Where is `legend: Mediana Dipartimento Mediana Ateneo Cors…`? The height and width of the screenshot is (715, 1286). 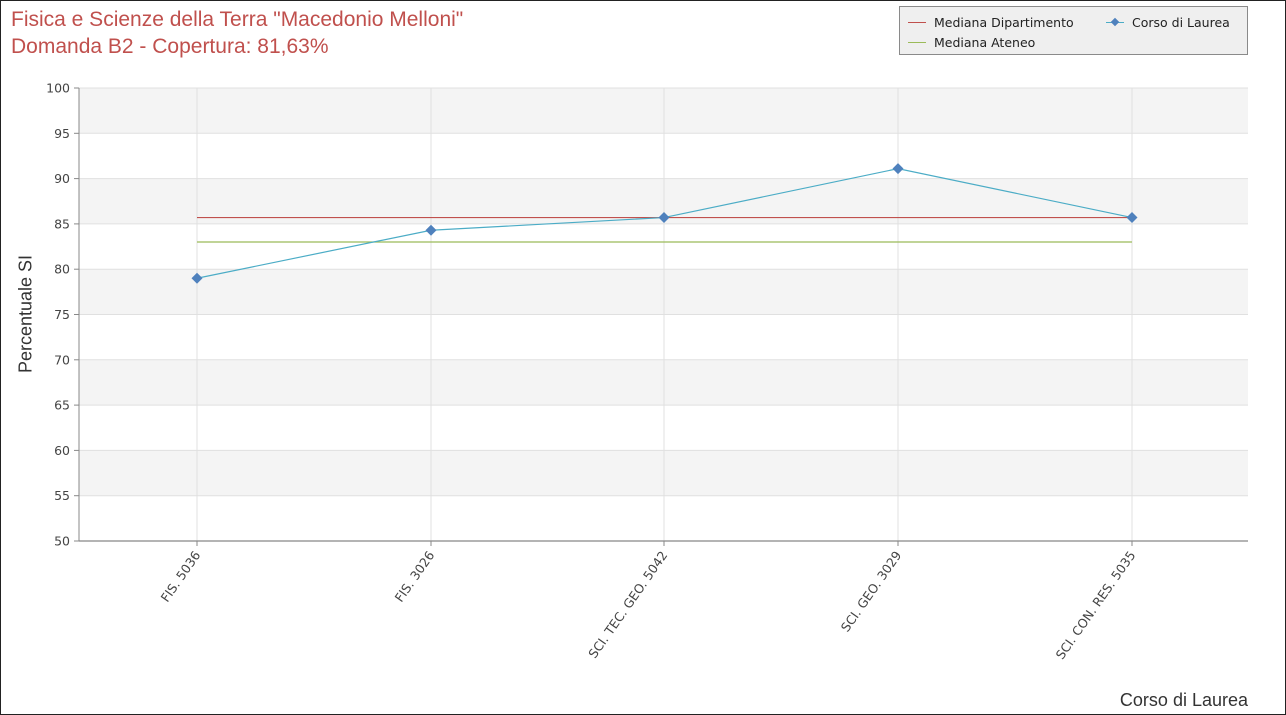
legend: Mediana Dipartimento Mediana Ateneo Cors… is located at coordinates (1073, 30).